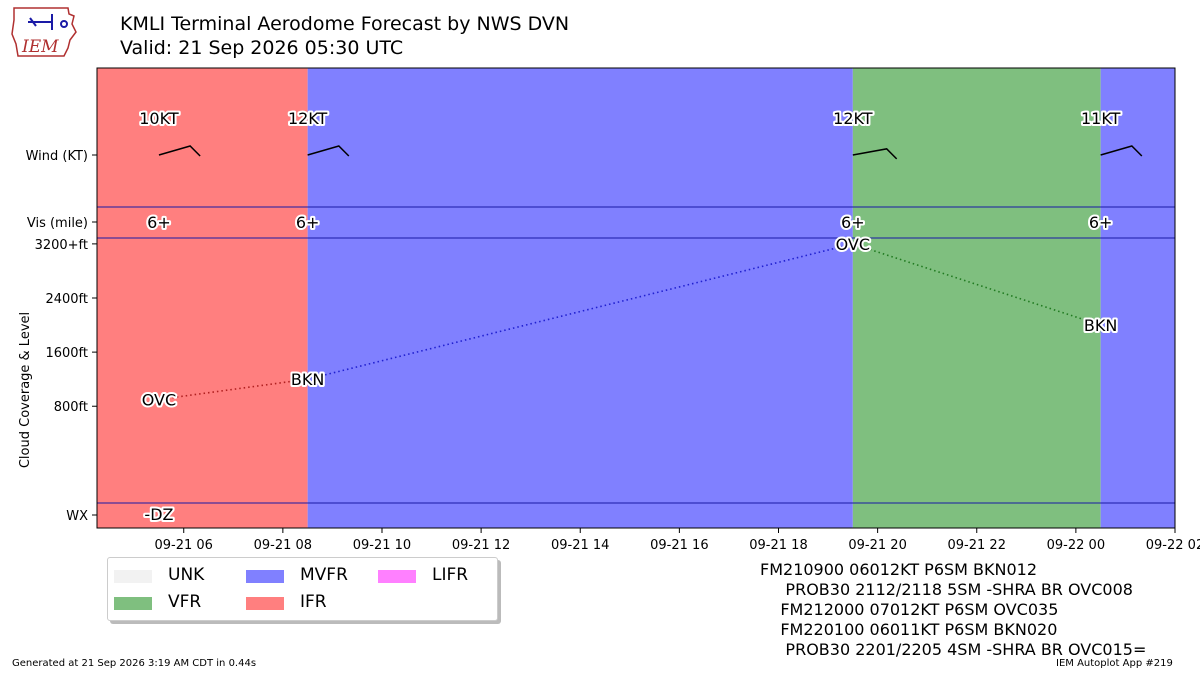  Describe the element at coordinates (977, 545) in the screenshot. I see `x-tick-label: 09-21 22` at that location.